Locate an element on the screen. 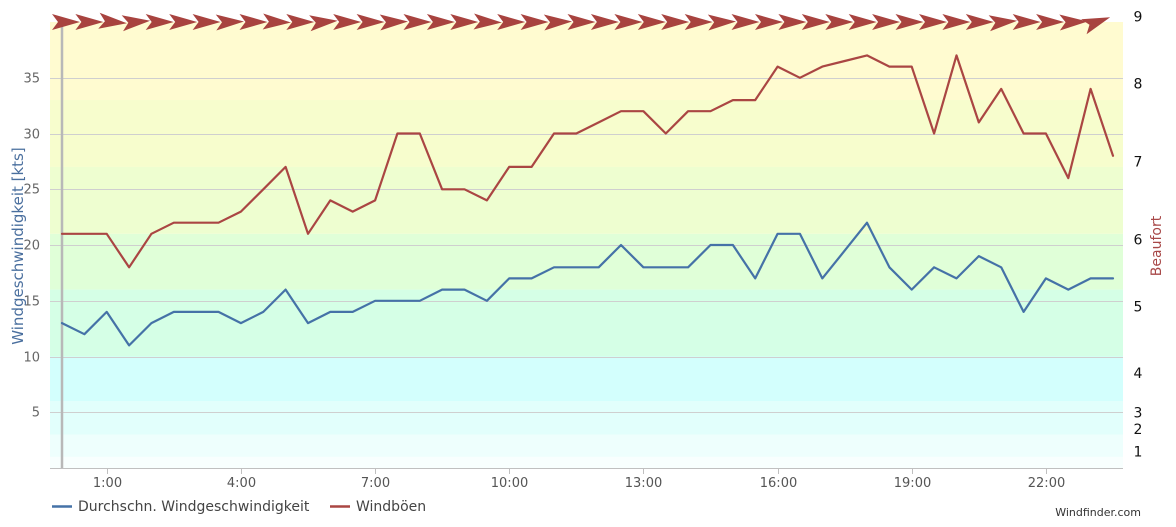 The height and width of the screenshot is (527, 1176). direction-arrows is located at coordinates (581, 23).